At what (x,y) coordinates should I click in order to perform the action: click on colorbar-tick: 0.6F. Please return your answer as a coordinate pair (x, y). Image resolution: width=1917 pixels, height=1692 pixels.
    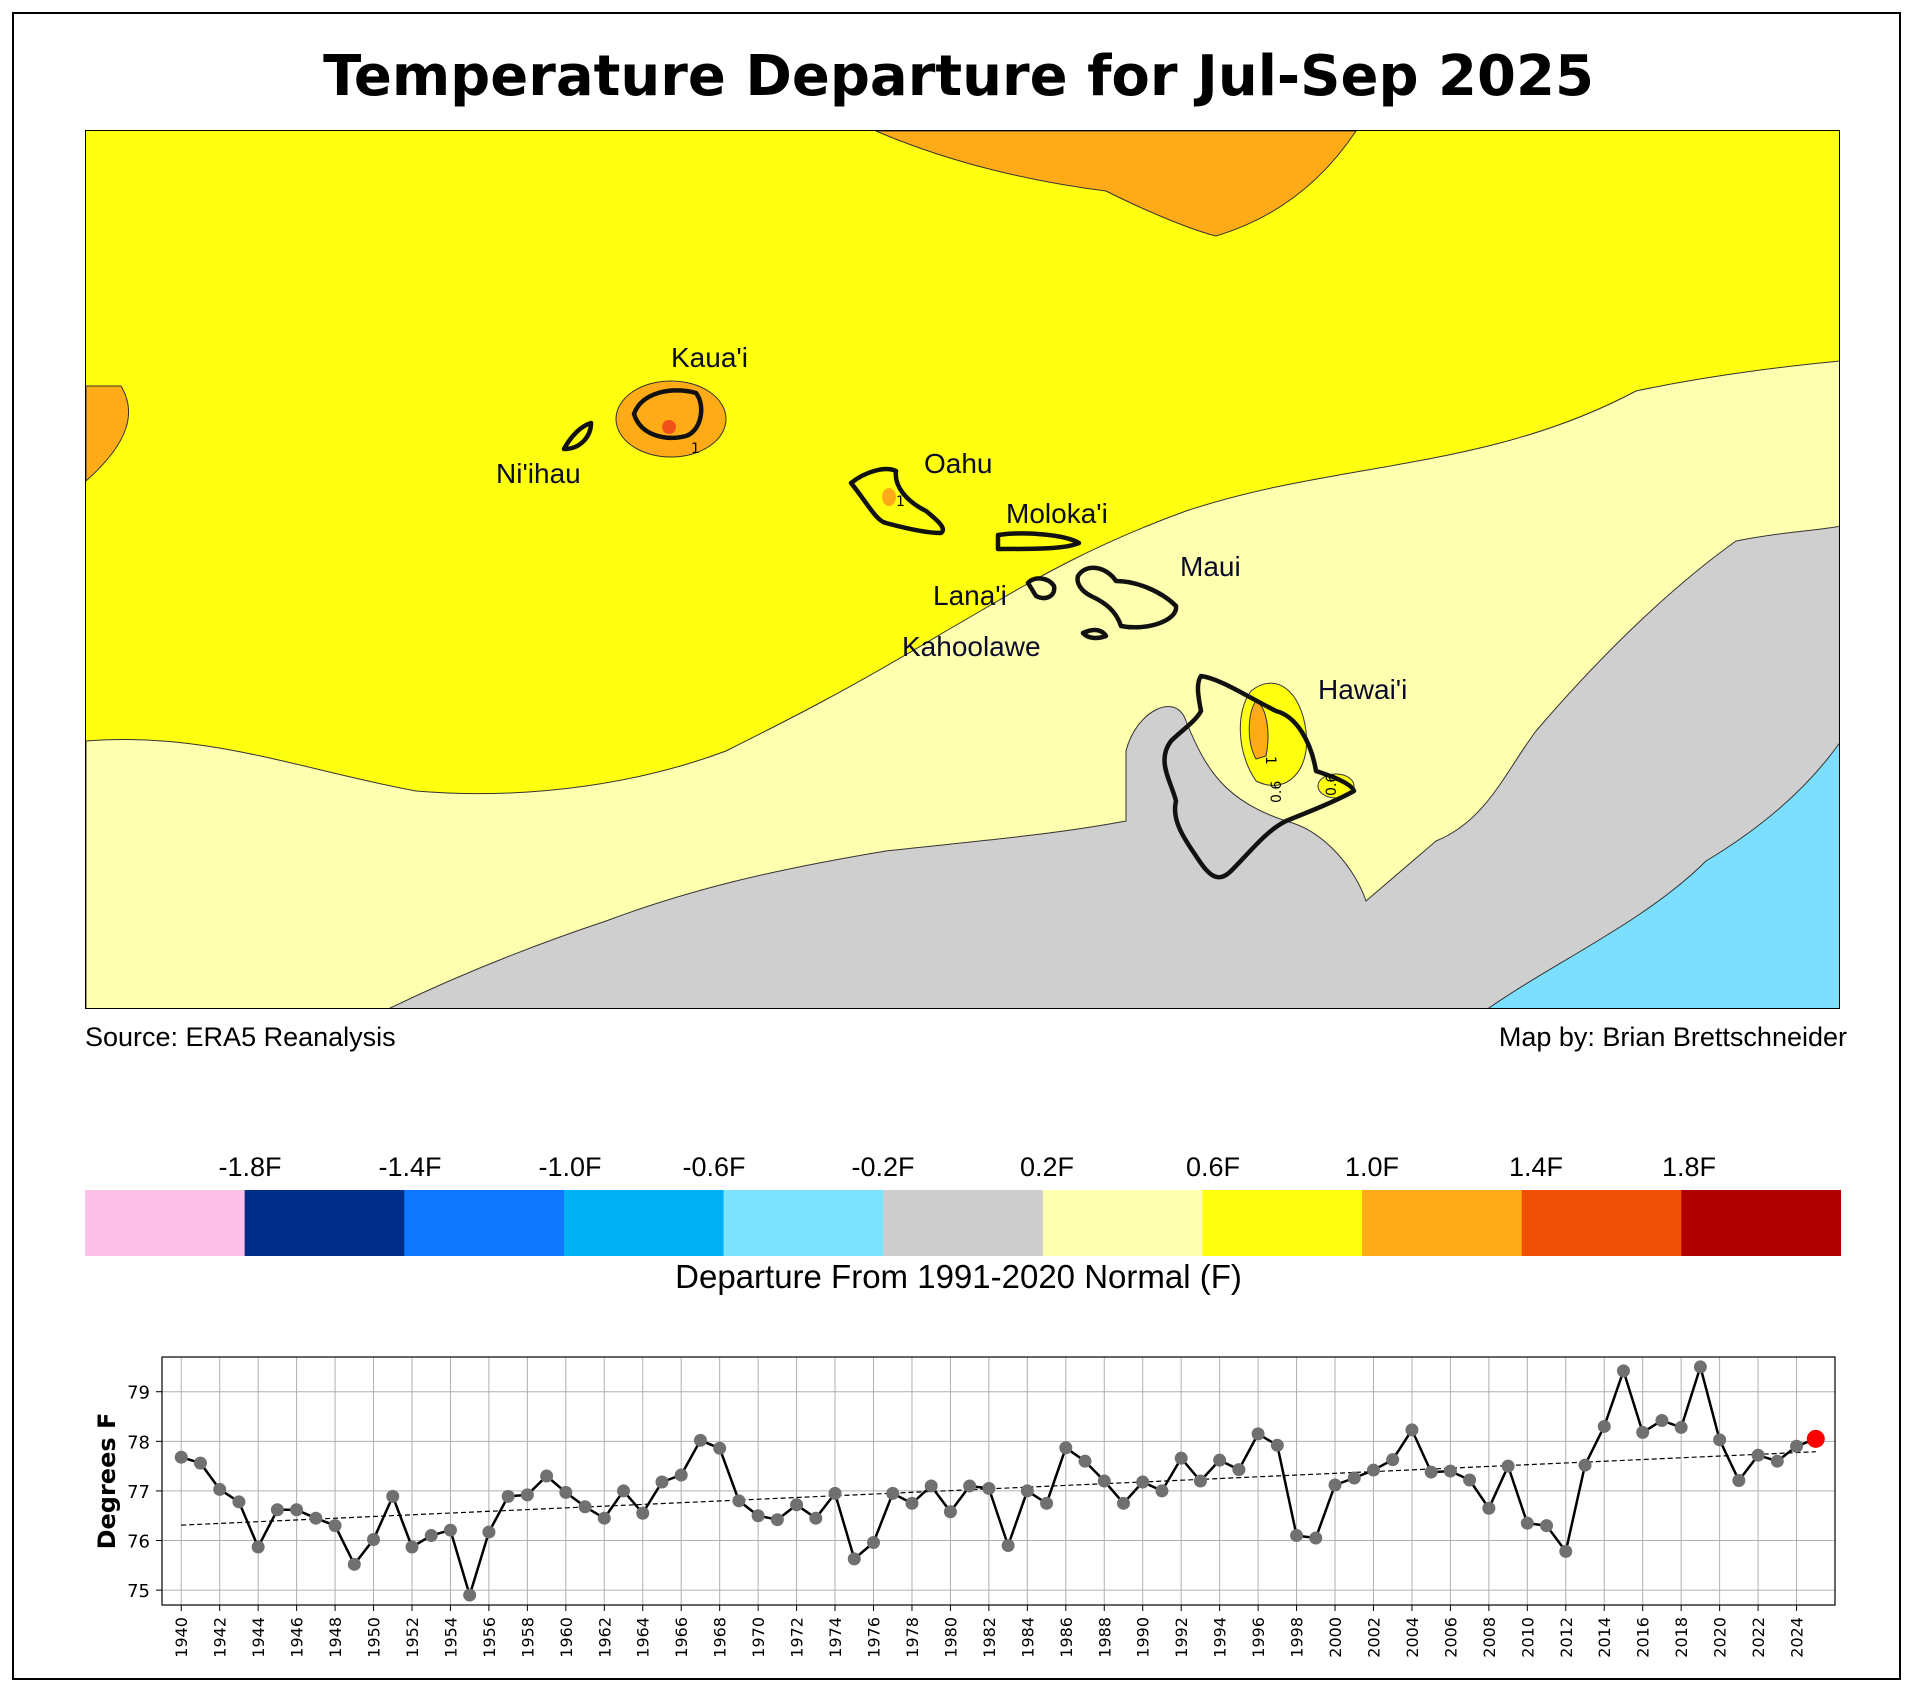
    Looking at the image, I should click on (1213, 1167).